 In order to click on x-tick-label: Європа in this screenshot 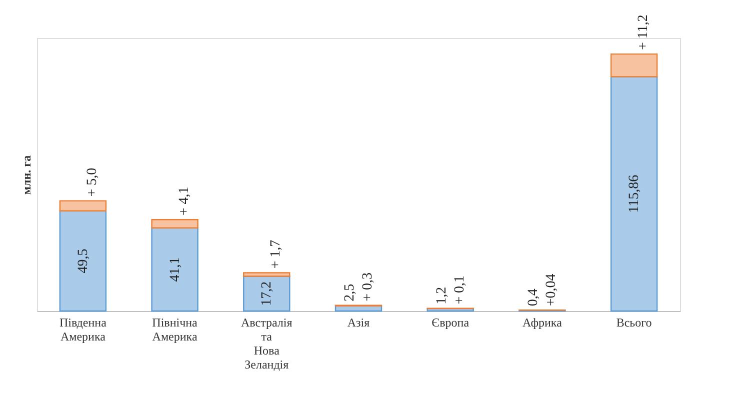, I will do `click(451, 323)`.